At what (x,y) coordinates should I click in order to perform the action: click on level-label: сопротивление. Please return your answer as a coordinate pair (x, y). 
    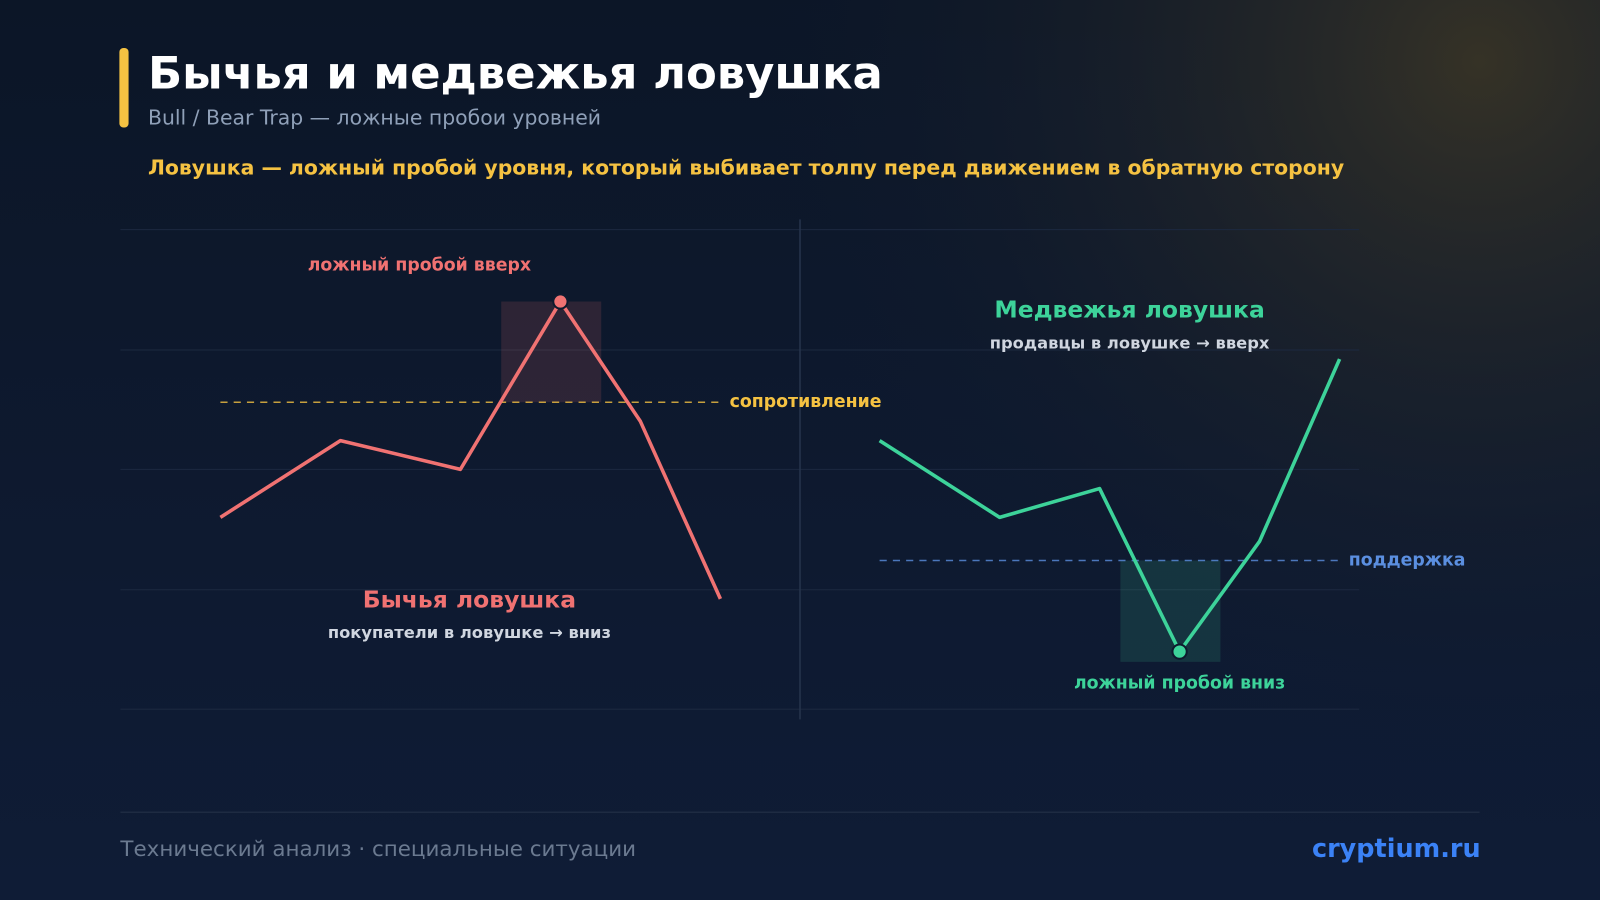
    Looking at the image, I should click on (806, 402).